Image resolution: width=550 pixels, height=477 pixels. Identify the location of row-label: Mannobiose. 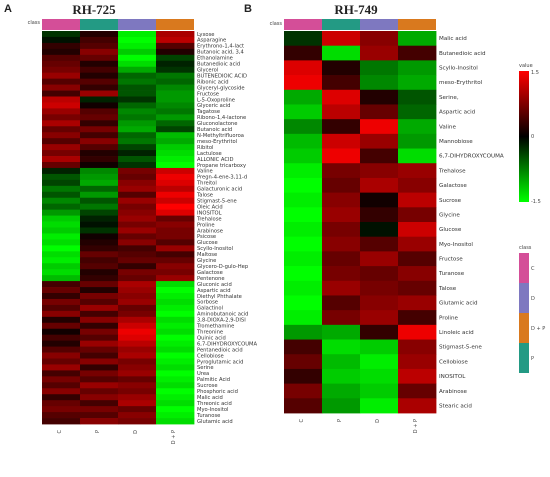
(456, 142).